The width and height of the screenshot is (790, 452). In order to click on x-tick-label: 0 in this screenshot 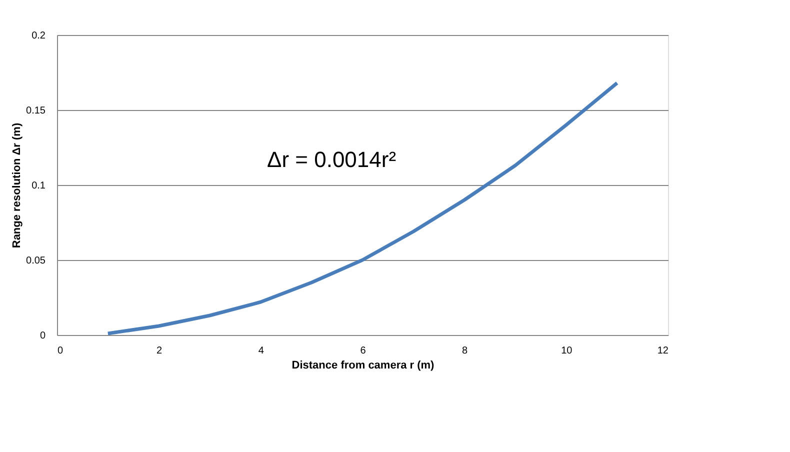, I will do `click(61, 351)`.